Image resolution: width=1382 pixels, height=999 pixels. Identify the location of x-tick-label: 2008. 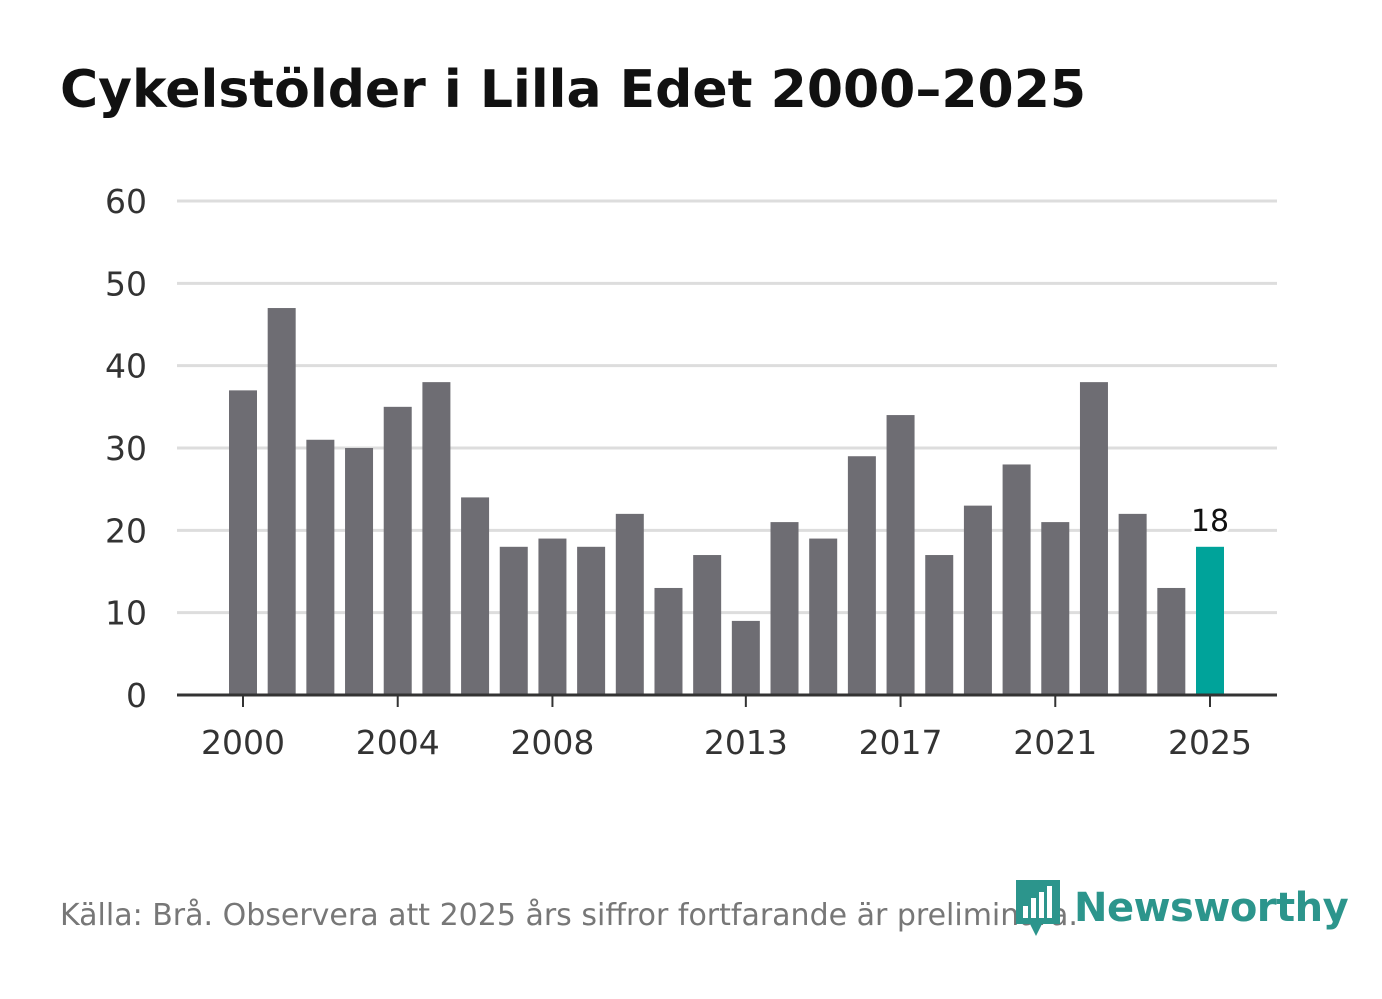
(552, 742).